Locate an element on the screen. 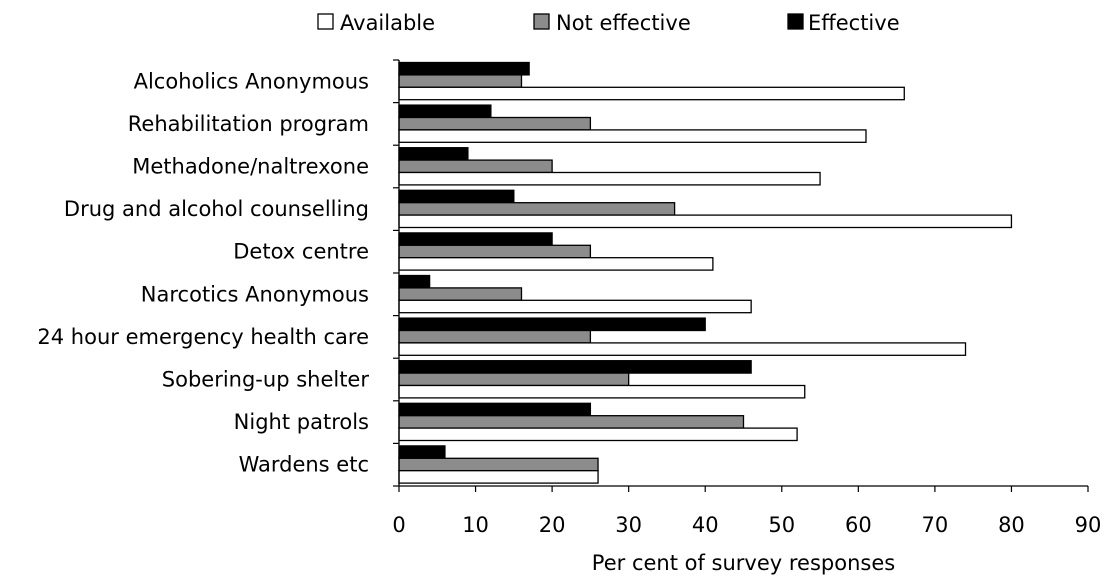 The height and width of the screenshot is (579, 1107). category-label-24-hour-emergency-health-care: 24 hour emergency health care is located at coordinates (203, 337).